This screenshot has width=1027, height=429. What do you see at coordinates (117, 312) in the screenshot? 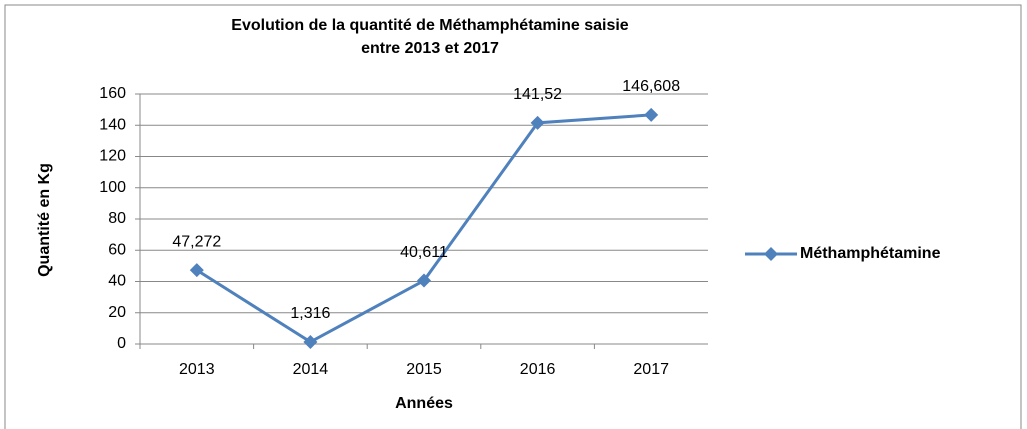
I see `y-tick-label: 20` at bounding box center [117, 312].